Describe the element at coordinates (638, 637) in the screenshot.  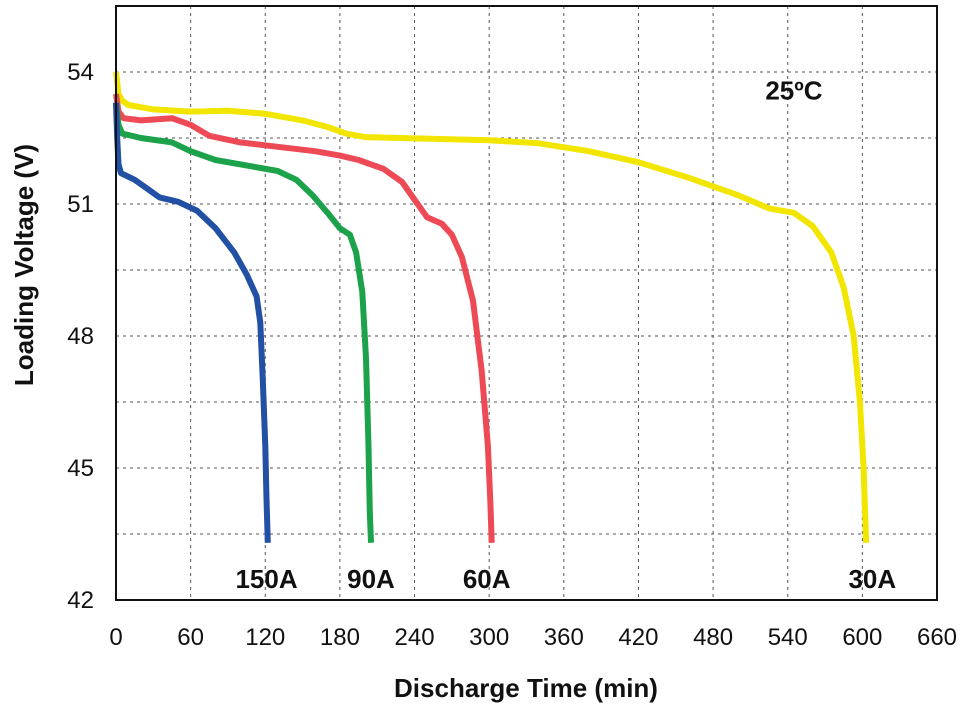
I see `x-tick-label: 420` at that location.